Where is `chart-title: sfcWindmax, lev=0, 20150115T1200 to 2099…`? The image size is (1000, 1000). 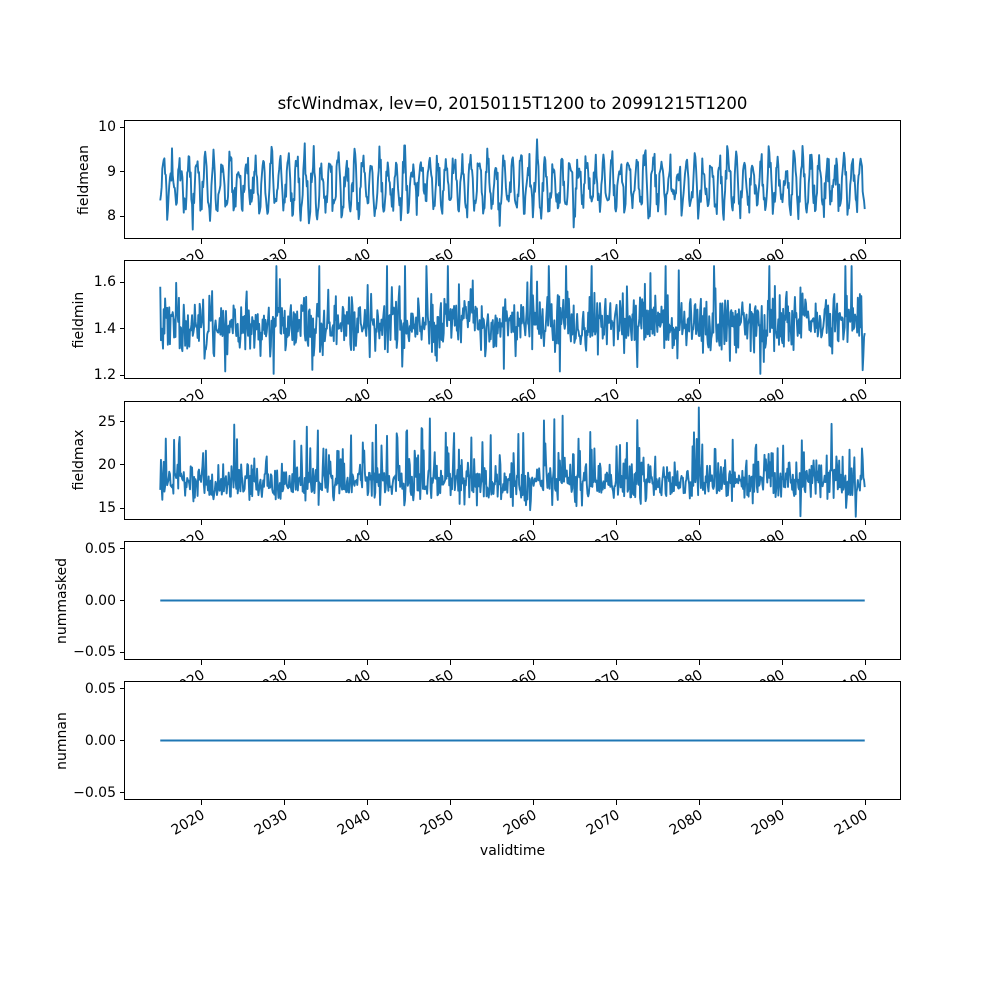
chart-title: sfcWindmax, lev=0, 20150115T1200 to 2099… is located at coordinates (512, 103).